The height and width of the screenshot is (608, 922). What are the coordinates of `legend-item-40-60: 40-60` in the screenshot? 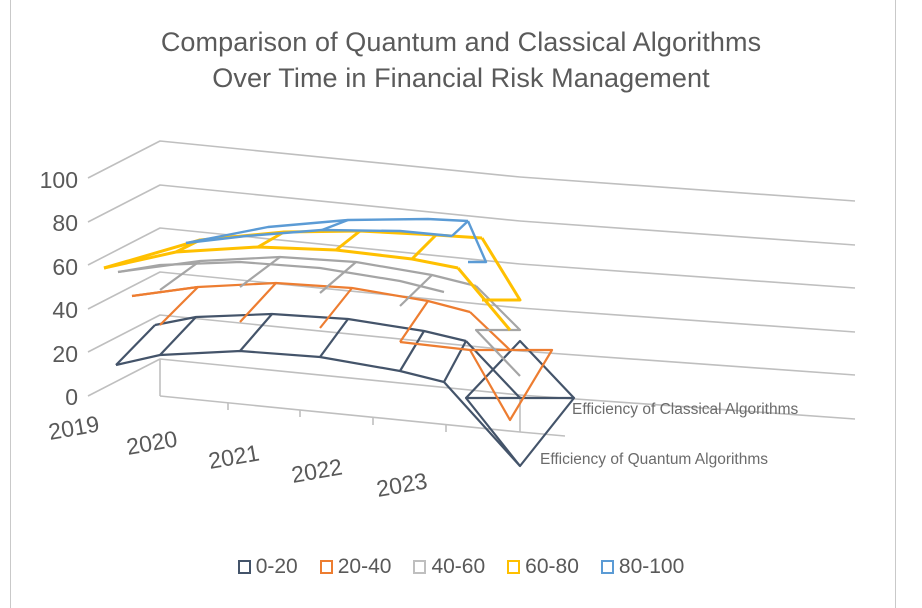 It's located at (449, 567).